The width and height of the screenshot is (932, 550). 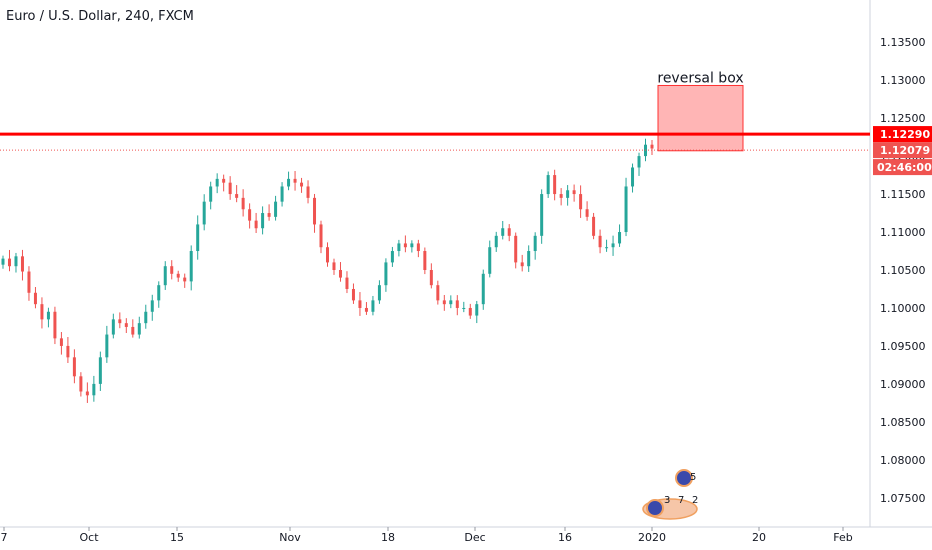 I want to click on x-tick-label: Feb, so click(x=842, y=537).